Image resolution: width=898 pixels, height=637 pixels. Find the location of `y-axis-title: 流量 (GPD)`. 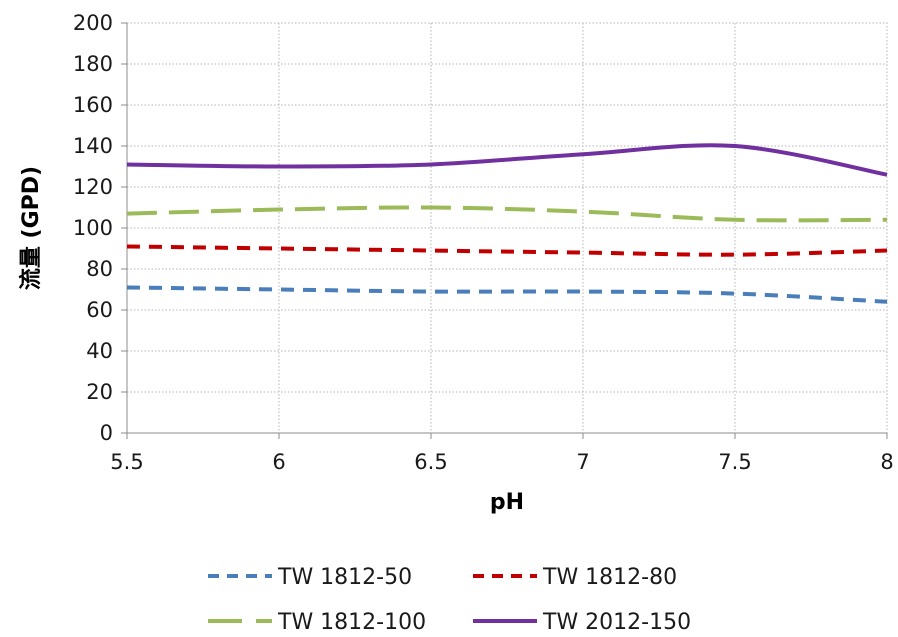

y-axis-title: 流量 (GPD) is located at coordinates (31, 228).